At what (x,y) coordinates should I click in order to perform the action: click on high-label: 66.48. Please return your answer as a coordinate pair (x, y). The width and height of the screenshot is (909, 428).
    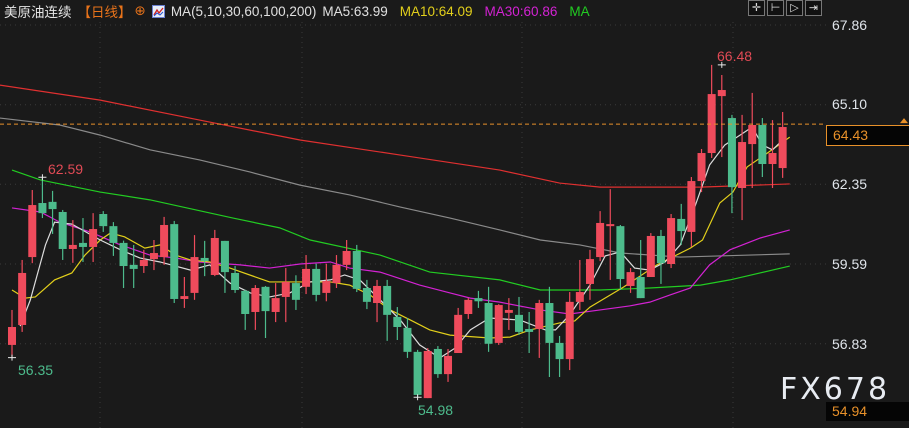
    Looking at the image, I should click on (735, 56).